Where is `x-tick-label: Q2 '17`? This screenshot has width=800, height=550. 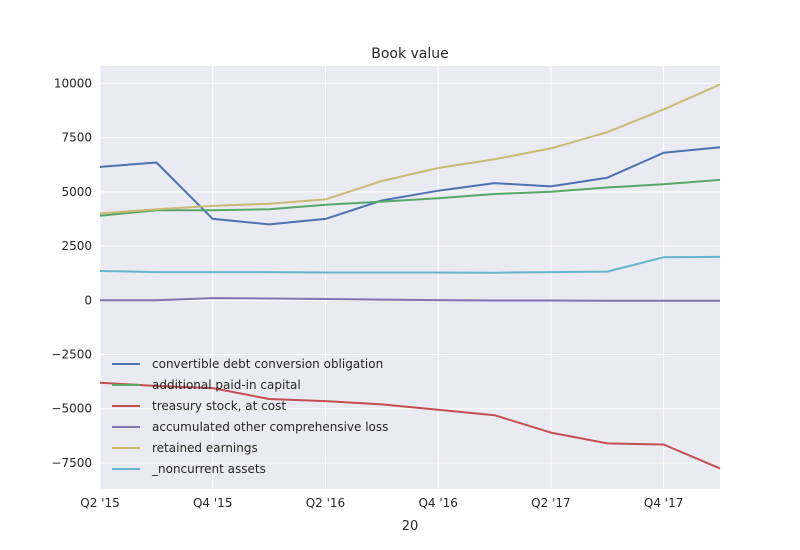
x-tick-label: Q2 '17 is located at coordinates (550, 503).